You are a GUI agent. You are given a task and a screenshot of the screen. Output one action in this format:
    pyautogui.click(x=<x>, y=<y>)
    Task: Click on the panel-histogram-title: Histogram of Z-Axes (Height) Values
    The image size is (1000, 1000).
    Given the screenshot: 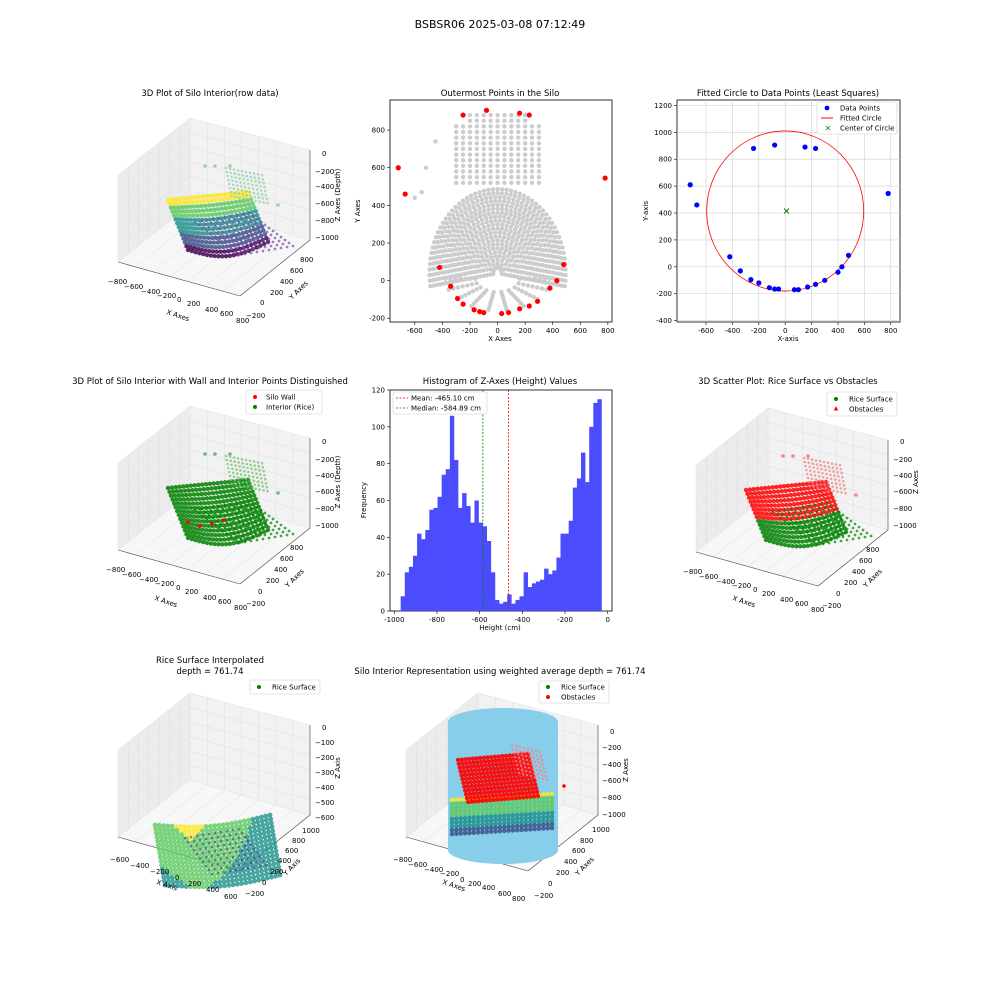 What is the action you would take?
    pyautogui.click(x=500, y=382)
    